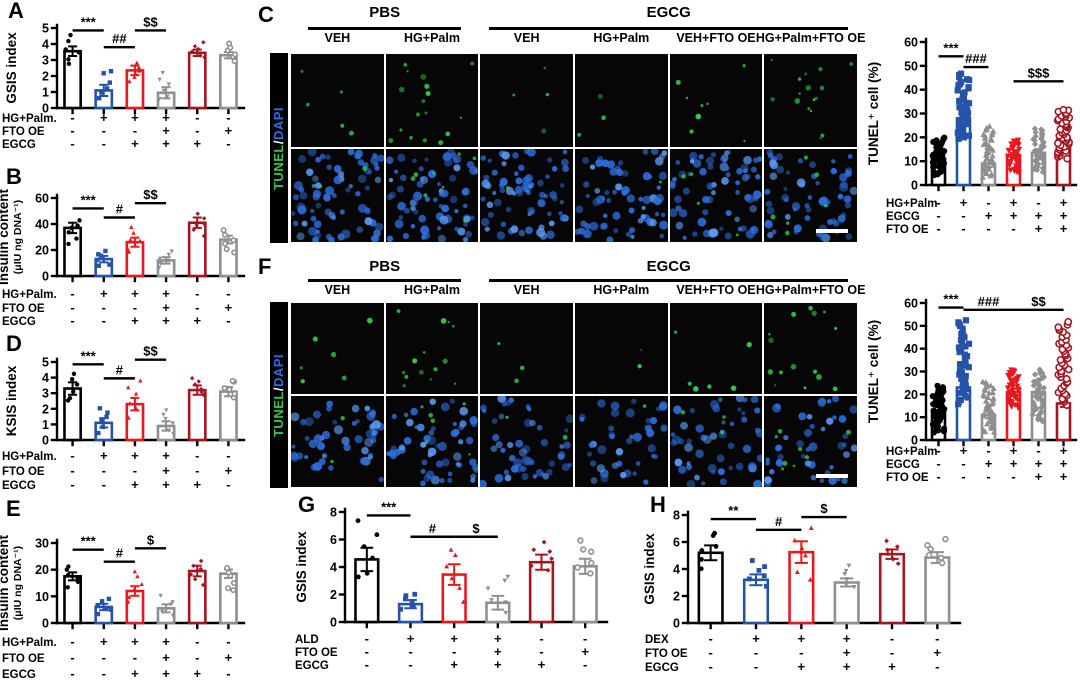 This screenshot has height=683, width=1080. Describe the element at coordinates (911, 90) in the screenshot. I see `y-tick-label: 40` at that location.